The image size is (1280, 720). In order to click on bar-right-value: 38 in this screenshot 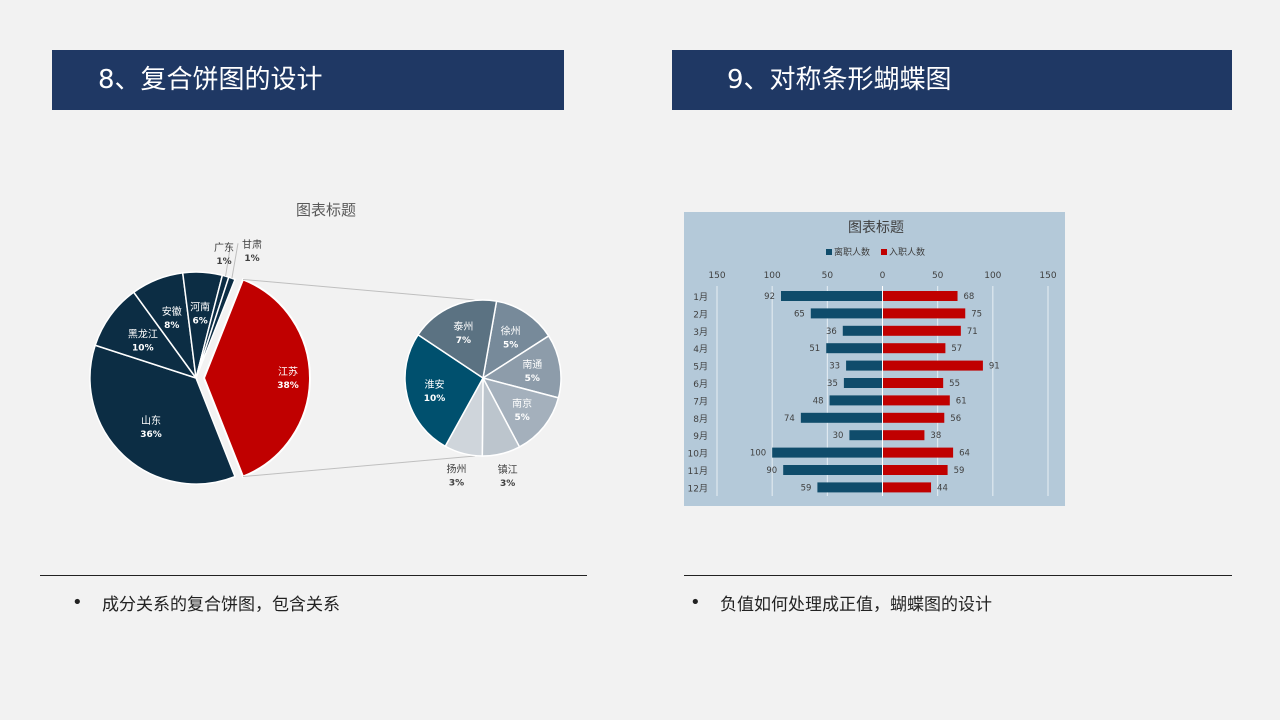, I will do `click(935, 436)`.